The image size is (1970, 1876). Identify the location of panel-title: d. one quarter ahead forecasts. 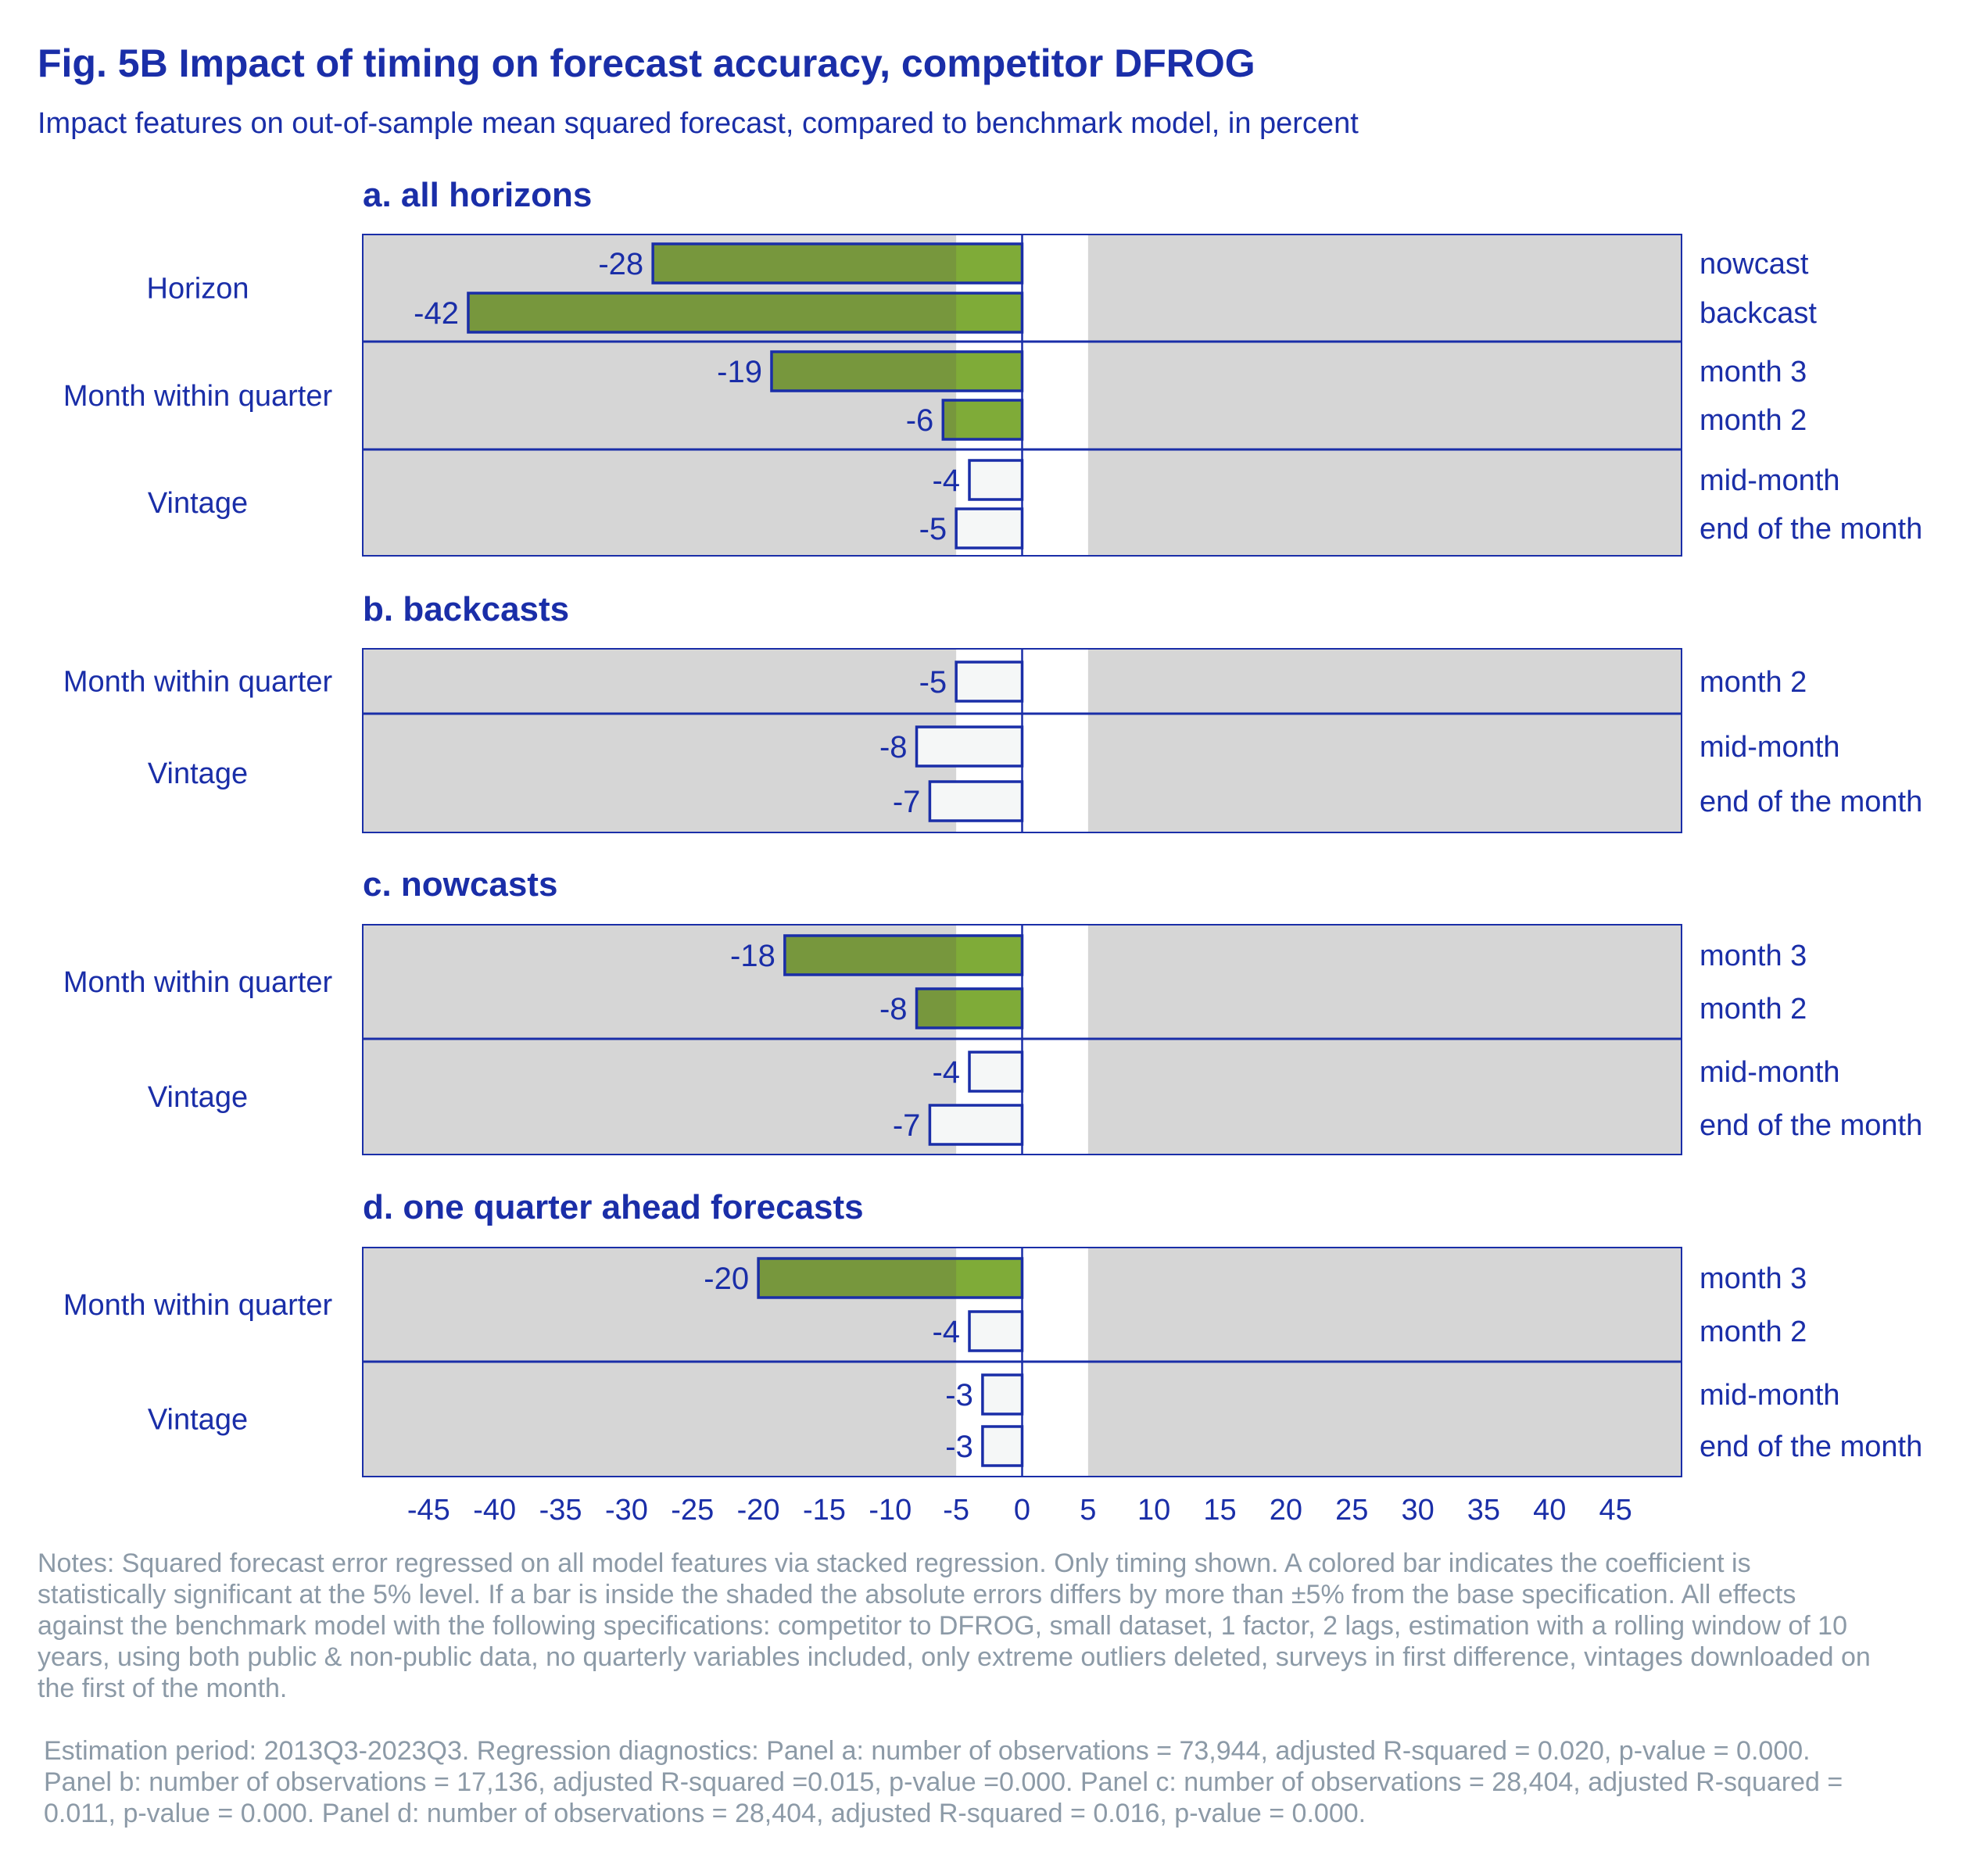
(613, 1207).